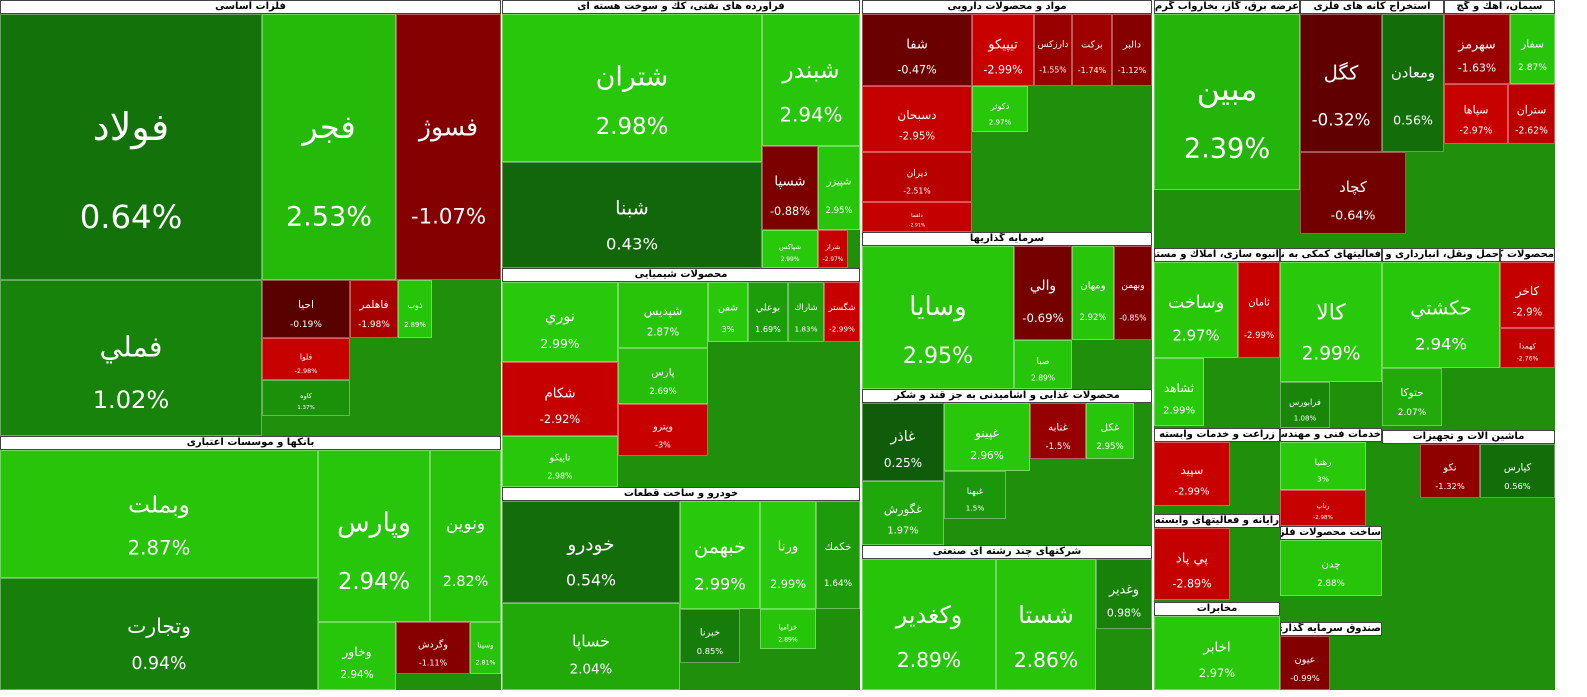 This screenshot has width=1587, height=697. I want to click on stock-name: شپاكس, so click(790, 246).